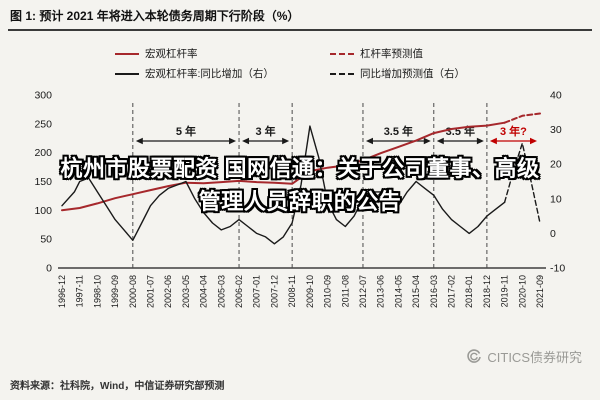 This screenshot has width=600, height=400. I want to click on x-axis-tick: 2019-11, so click(505, 291).